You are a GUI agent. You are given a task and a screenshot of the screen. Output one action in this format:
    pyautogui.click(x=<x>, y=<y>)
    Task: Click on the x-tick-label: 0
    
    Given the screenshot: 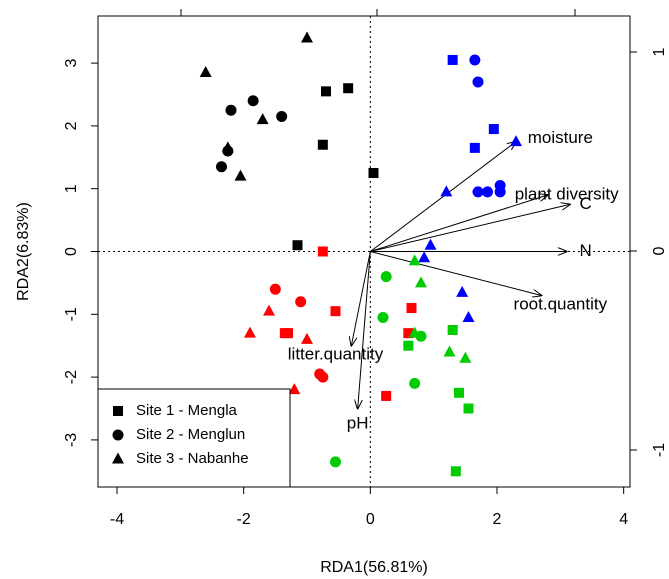 What is the action you would take?
    pyautogui.click(x=370, y=519)
    